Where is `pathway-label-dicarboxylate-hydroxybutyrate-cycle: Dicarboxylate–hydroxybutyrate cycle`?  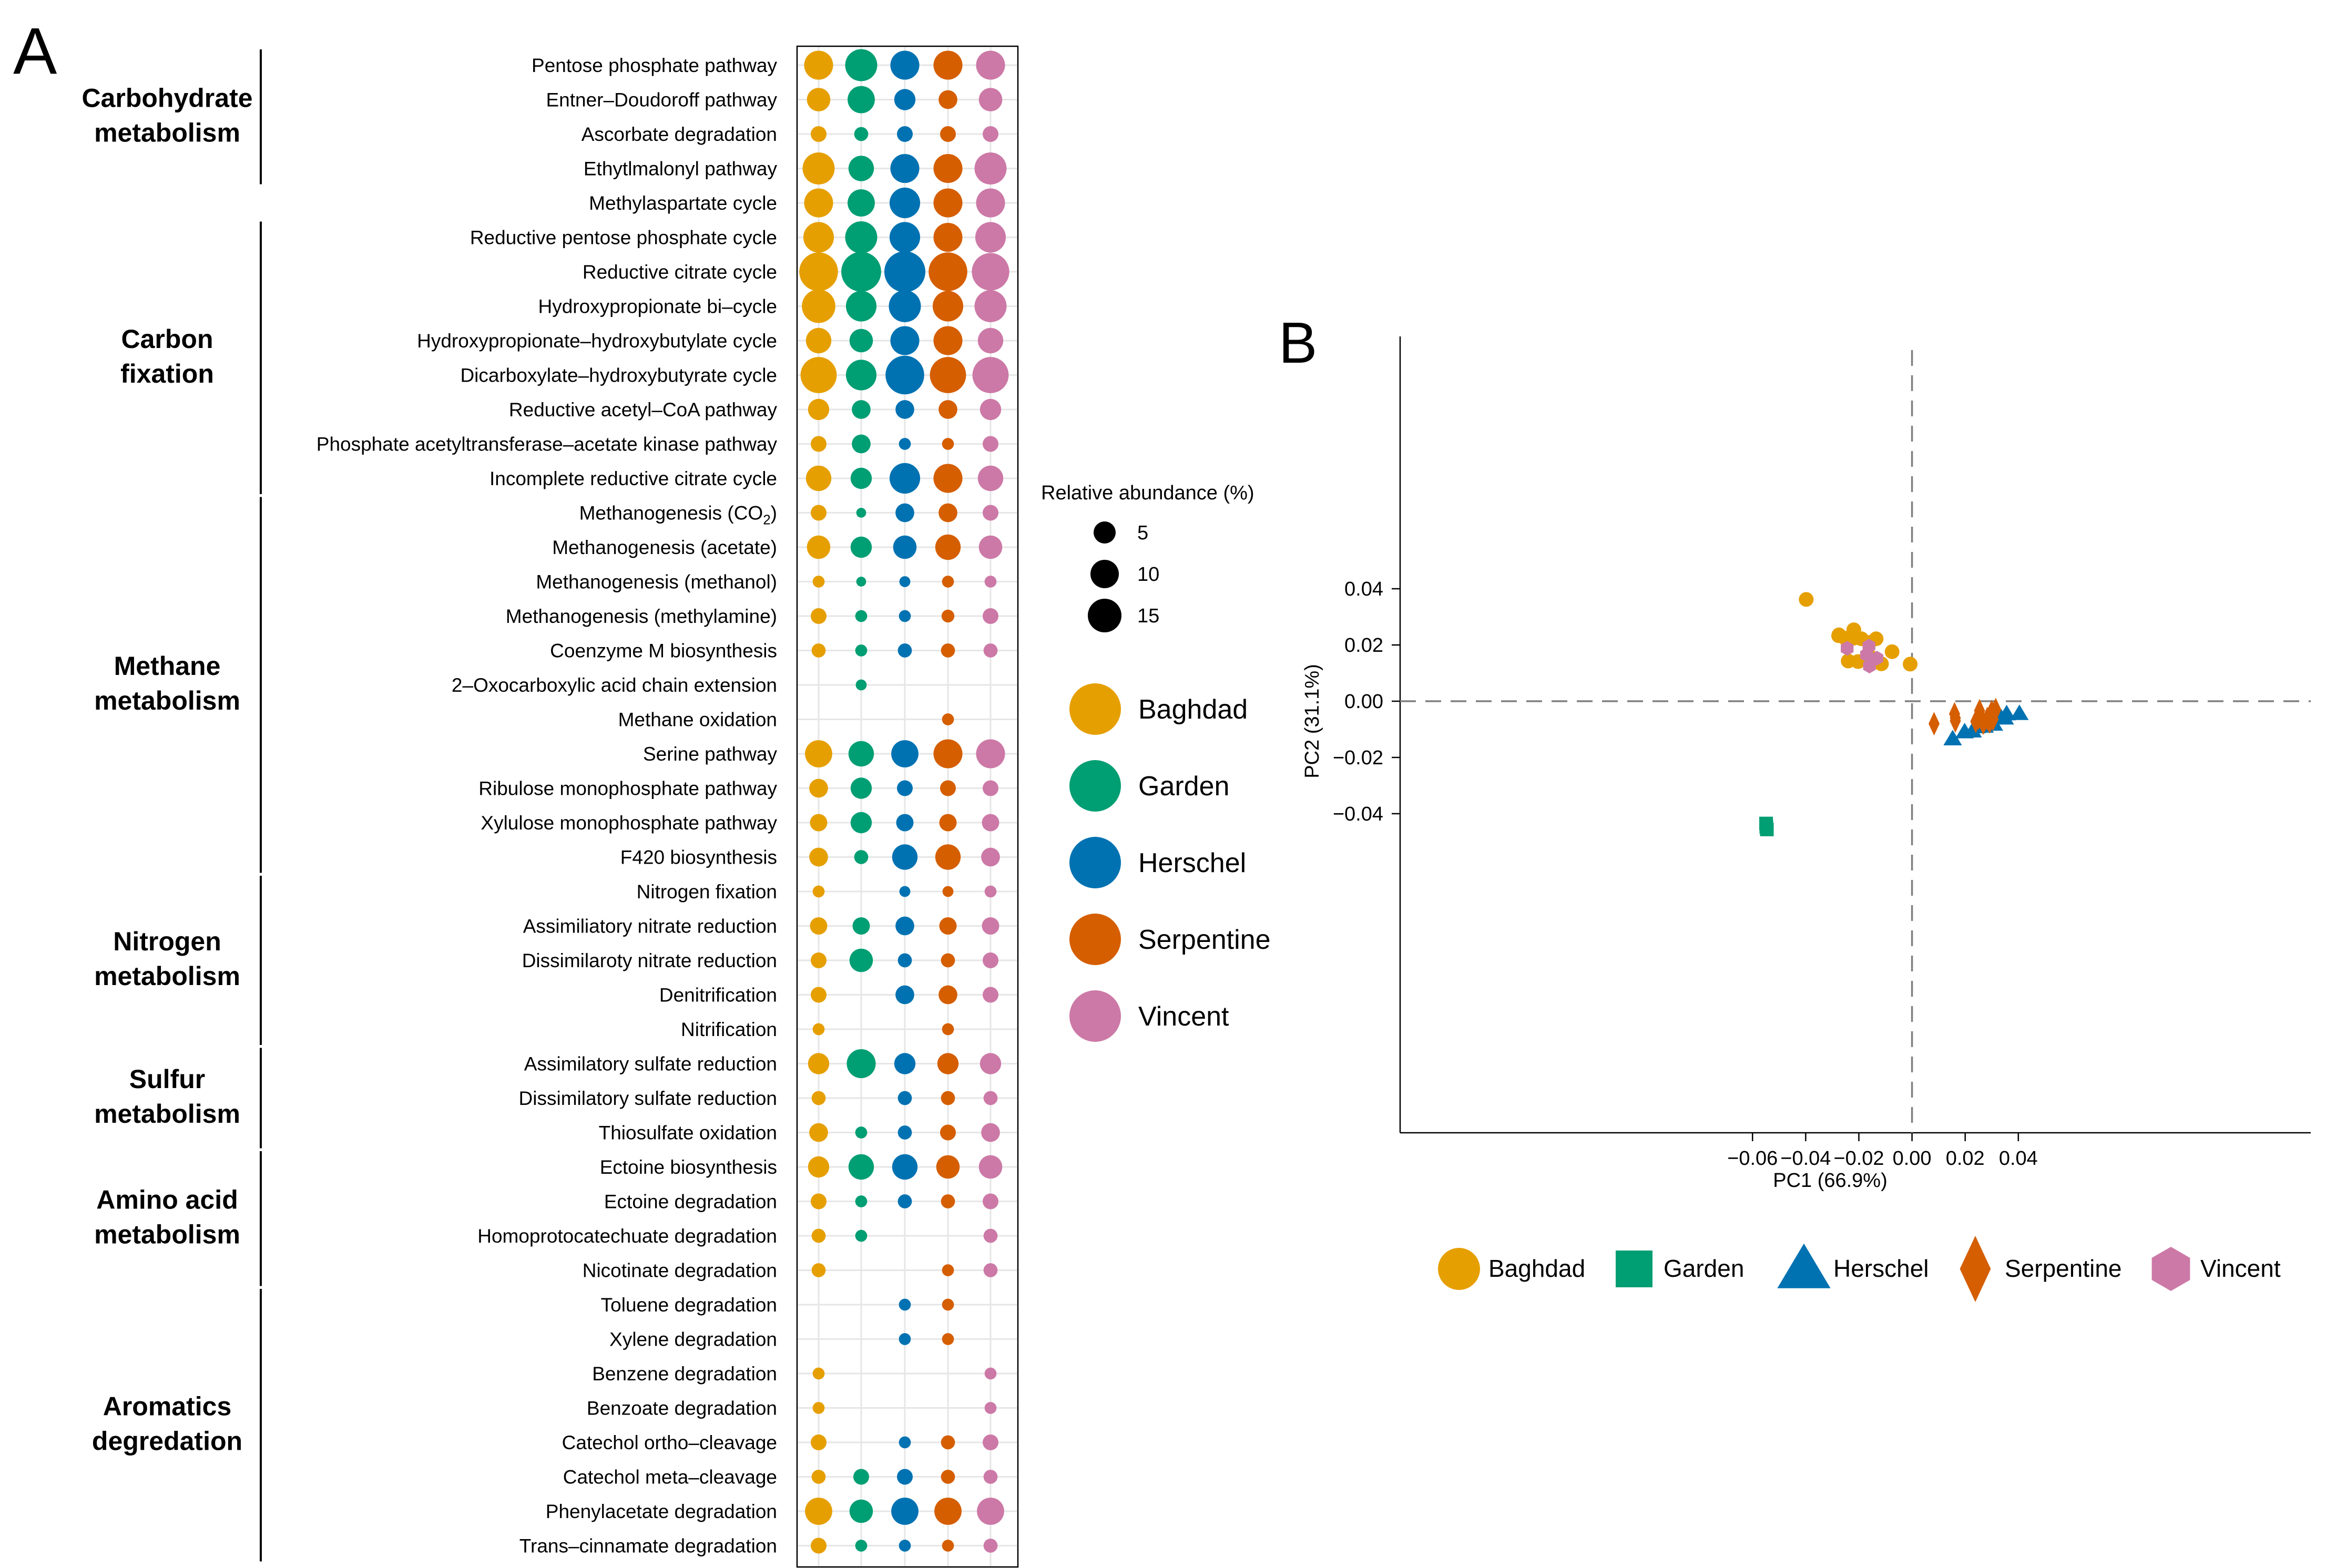
pathway-label-dicarboxylate-hydroxybutyrate-cycle: Dicarboxylate–hydroxybutyrate cycle is located at coordinates (618, 375).